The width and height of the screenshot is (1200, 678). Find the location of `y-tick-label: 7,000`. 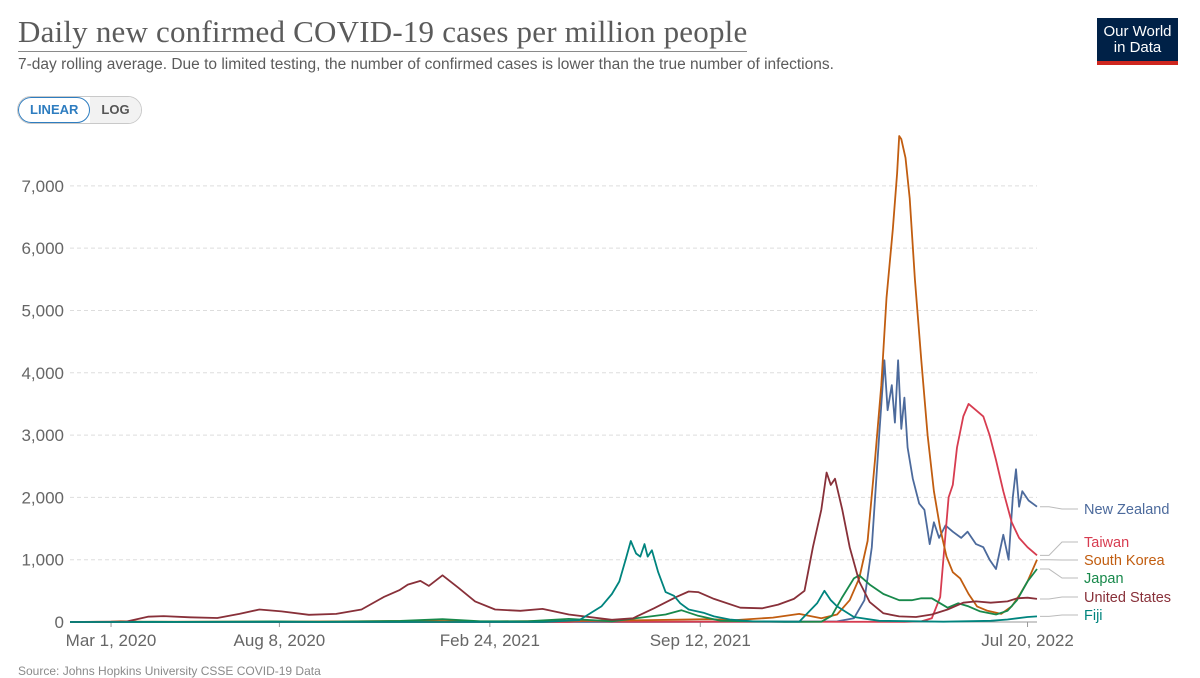

y-tick-label: 7,000 is located at coordinates (42, 186).